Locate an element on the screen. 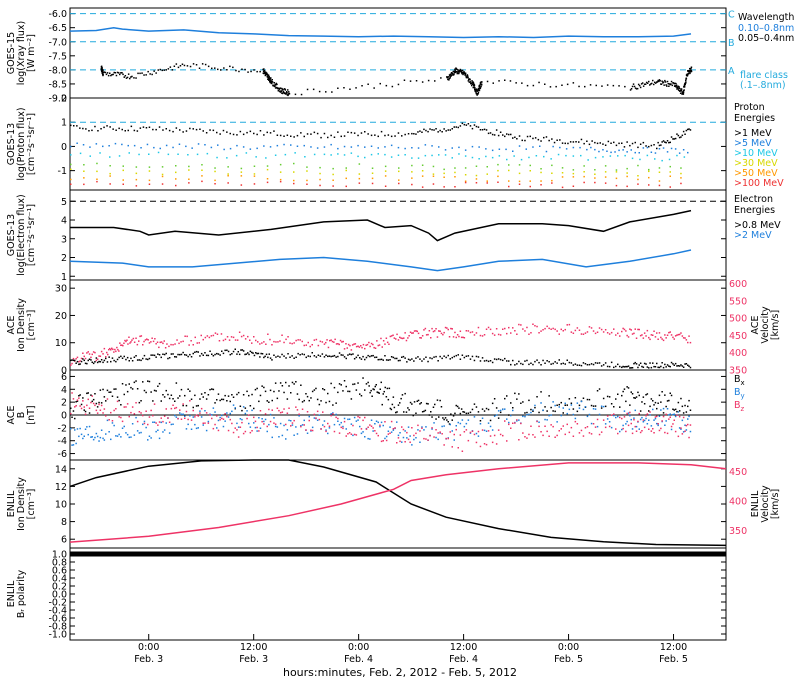  y-tick-label: -7.0 is located at coordinates (57, 42).